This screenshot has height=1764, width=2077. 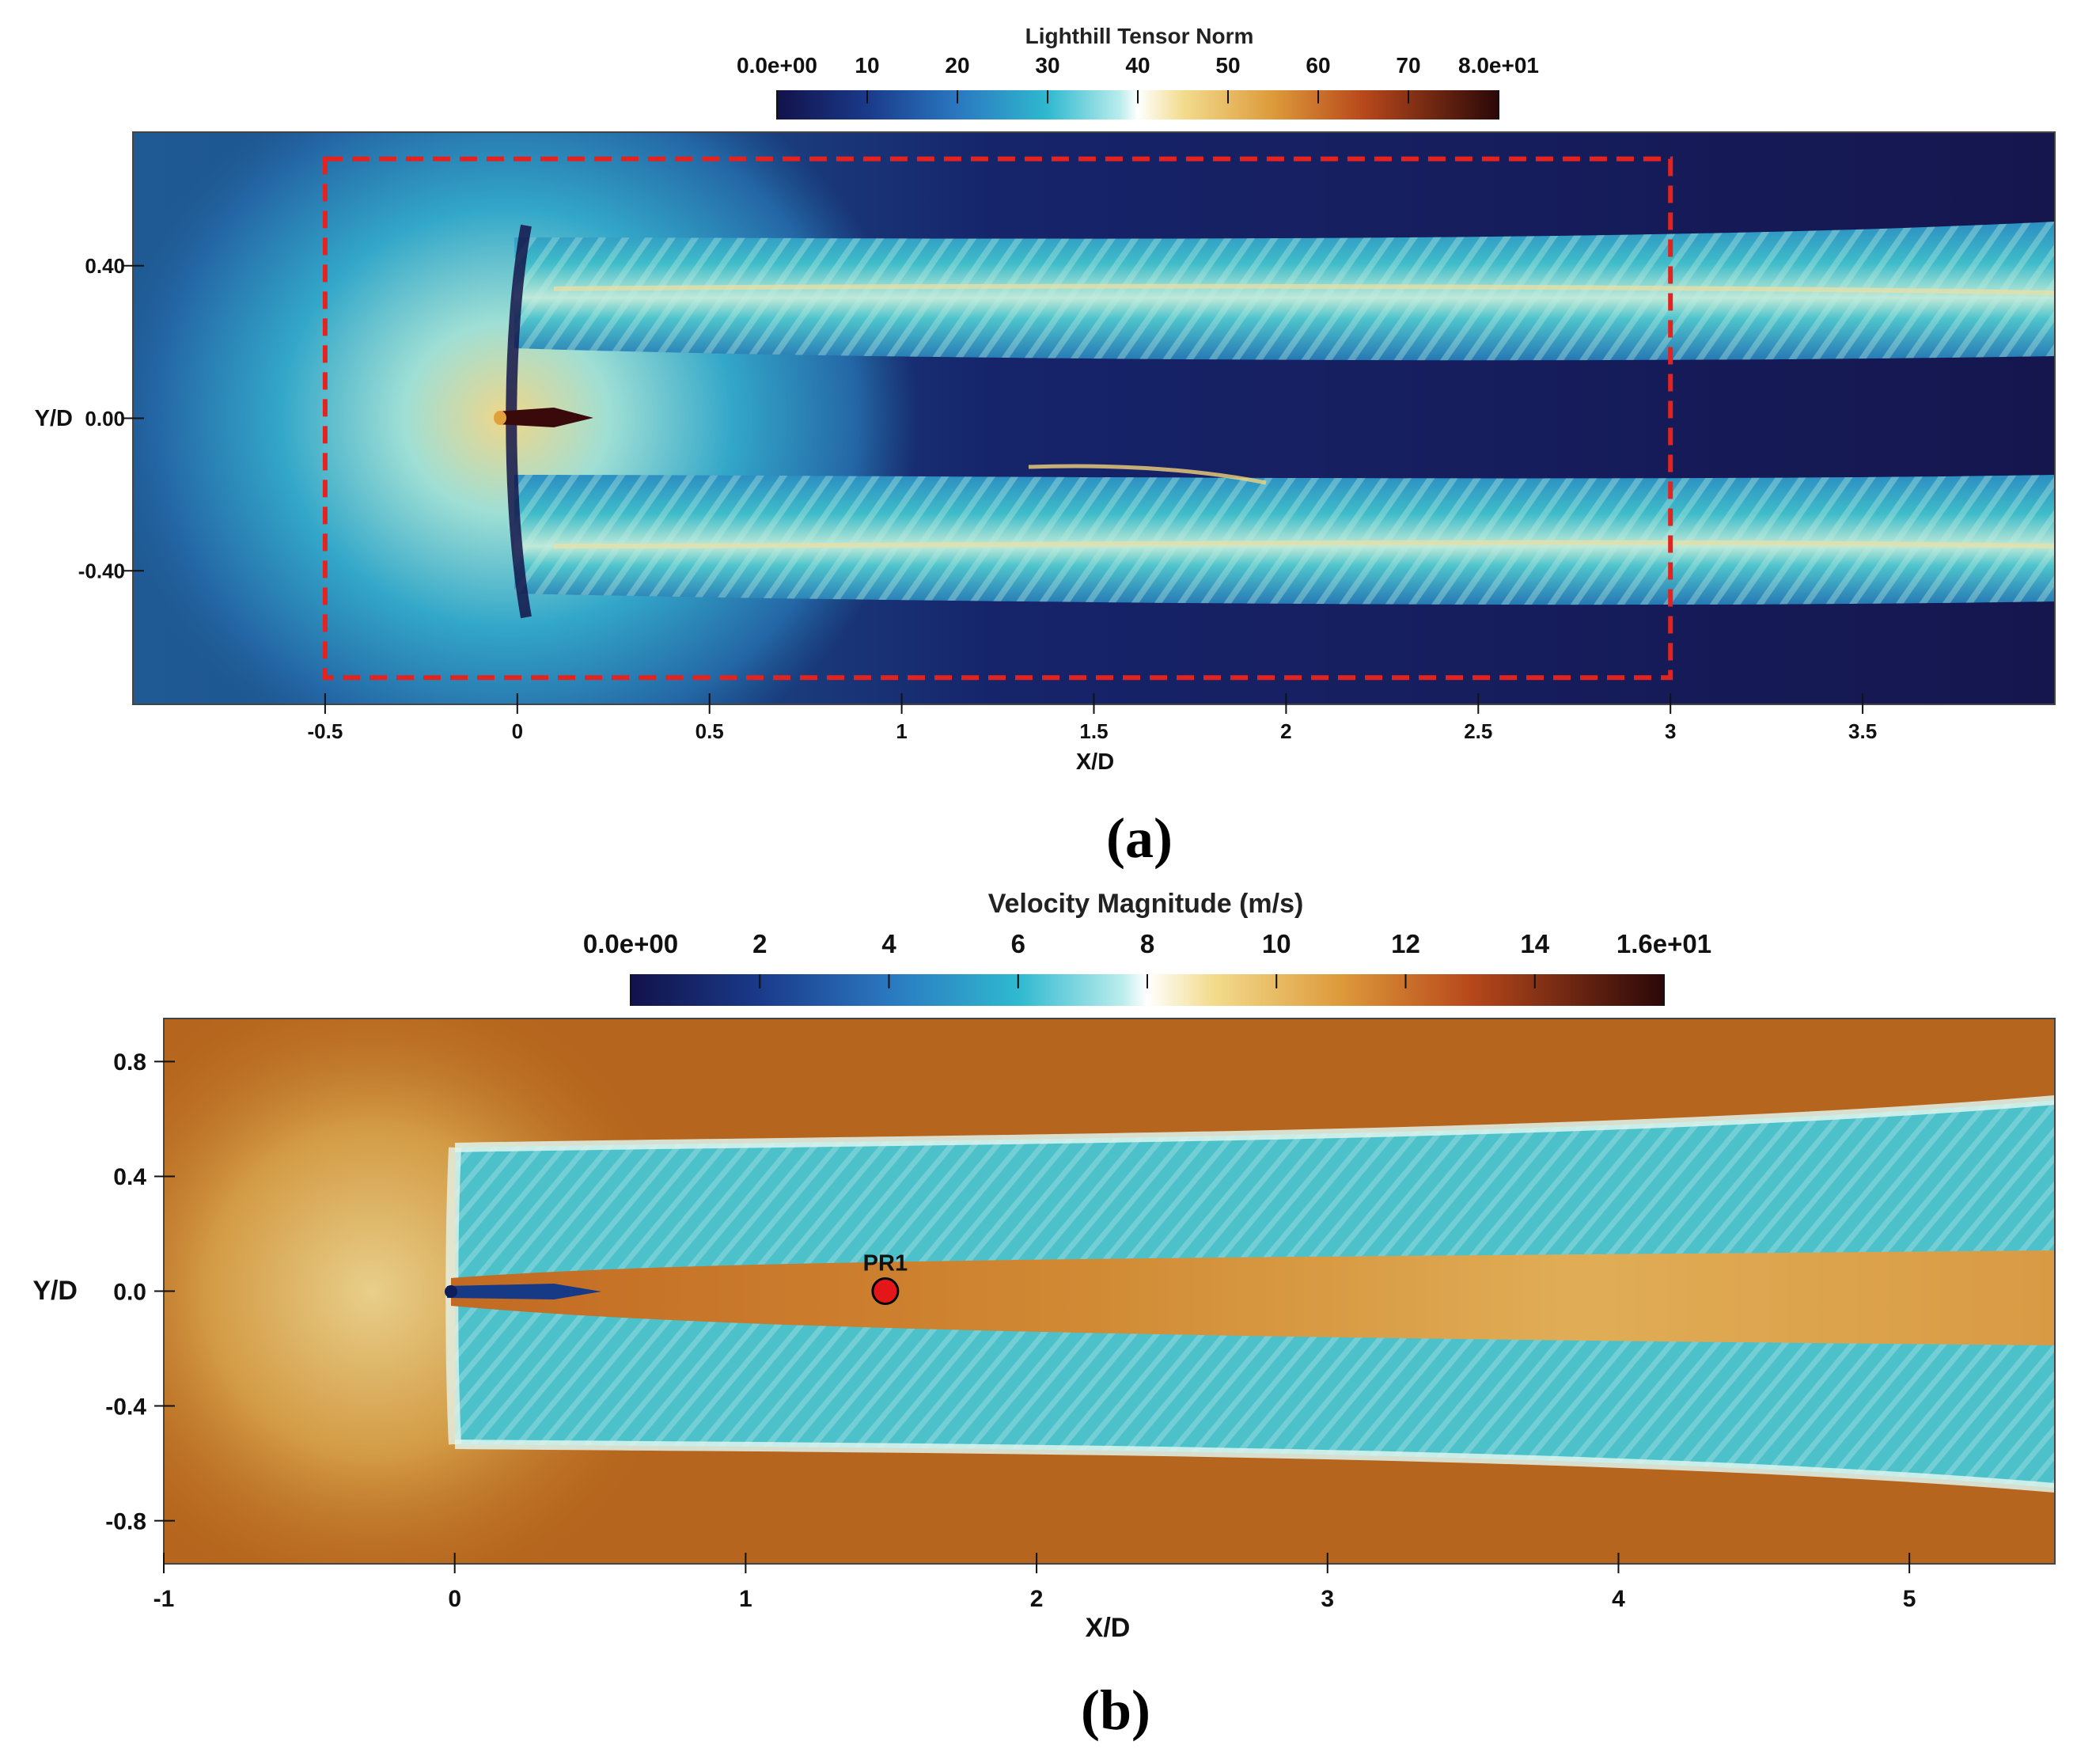 What do you see at coordinates (1147, 944) in the screenshot?
I see `colorbar-tick-label: 8` at bounding box center [1147, 944].